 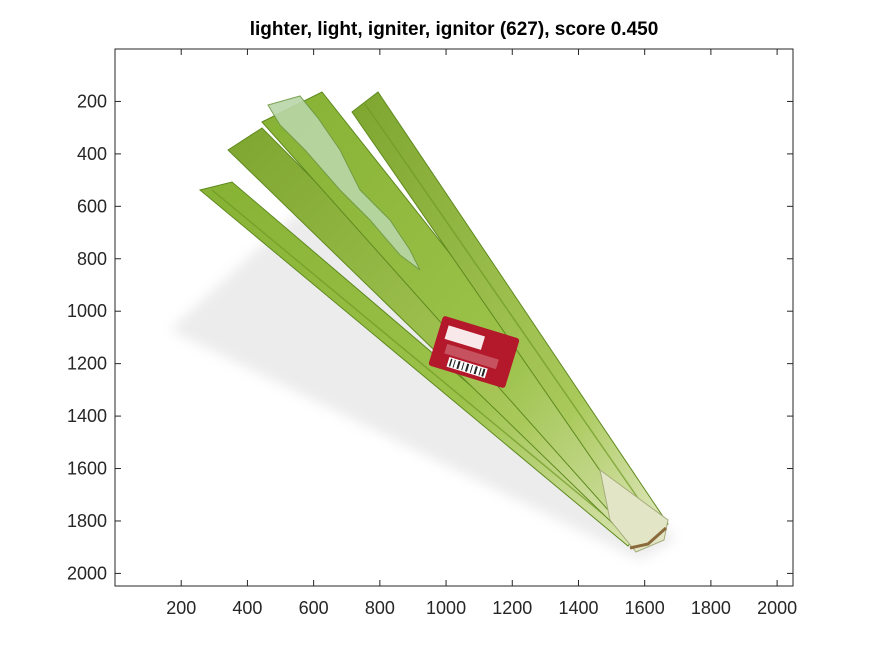 I want to click on y-tick-label: 1000, so click(x=87, y=311).